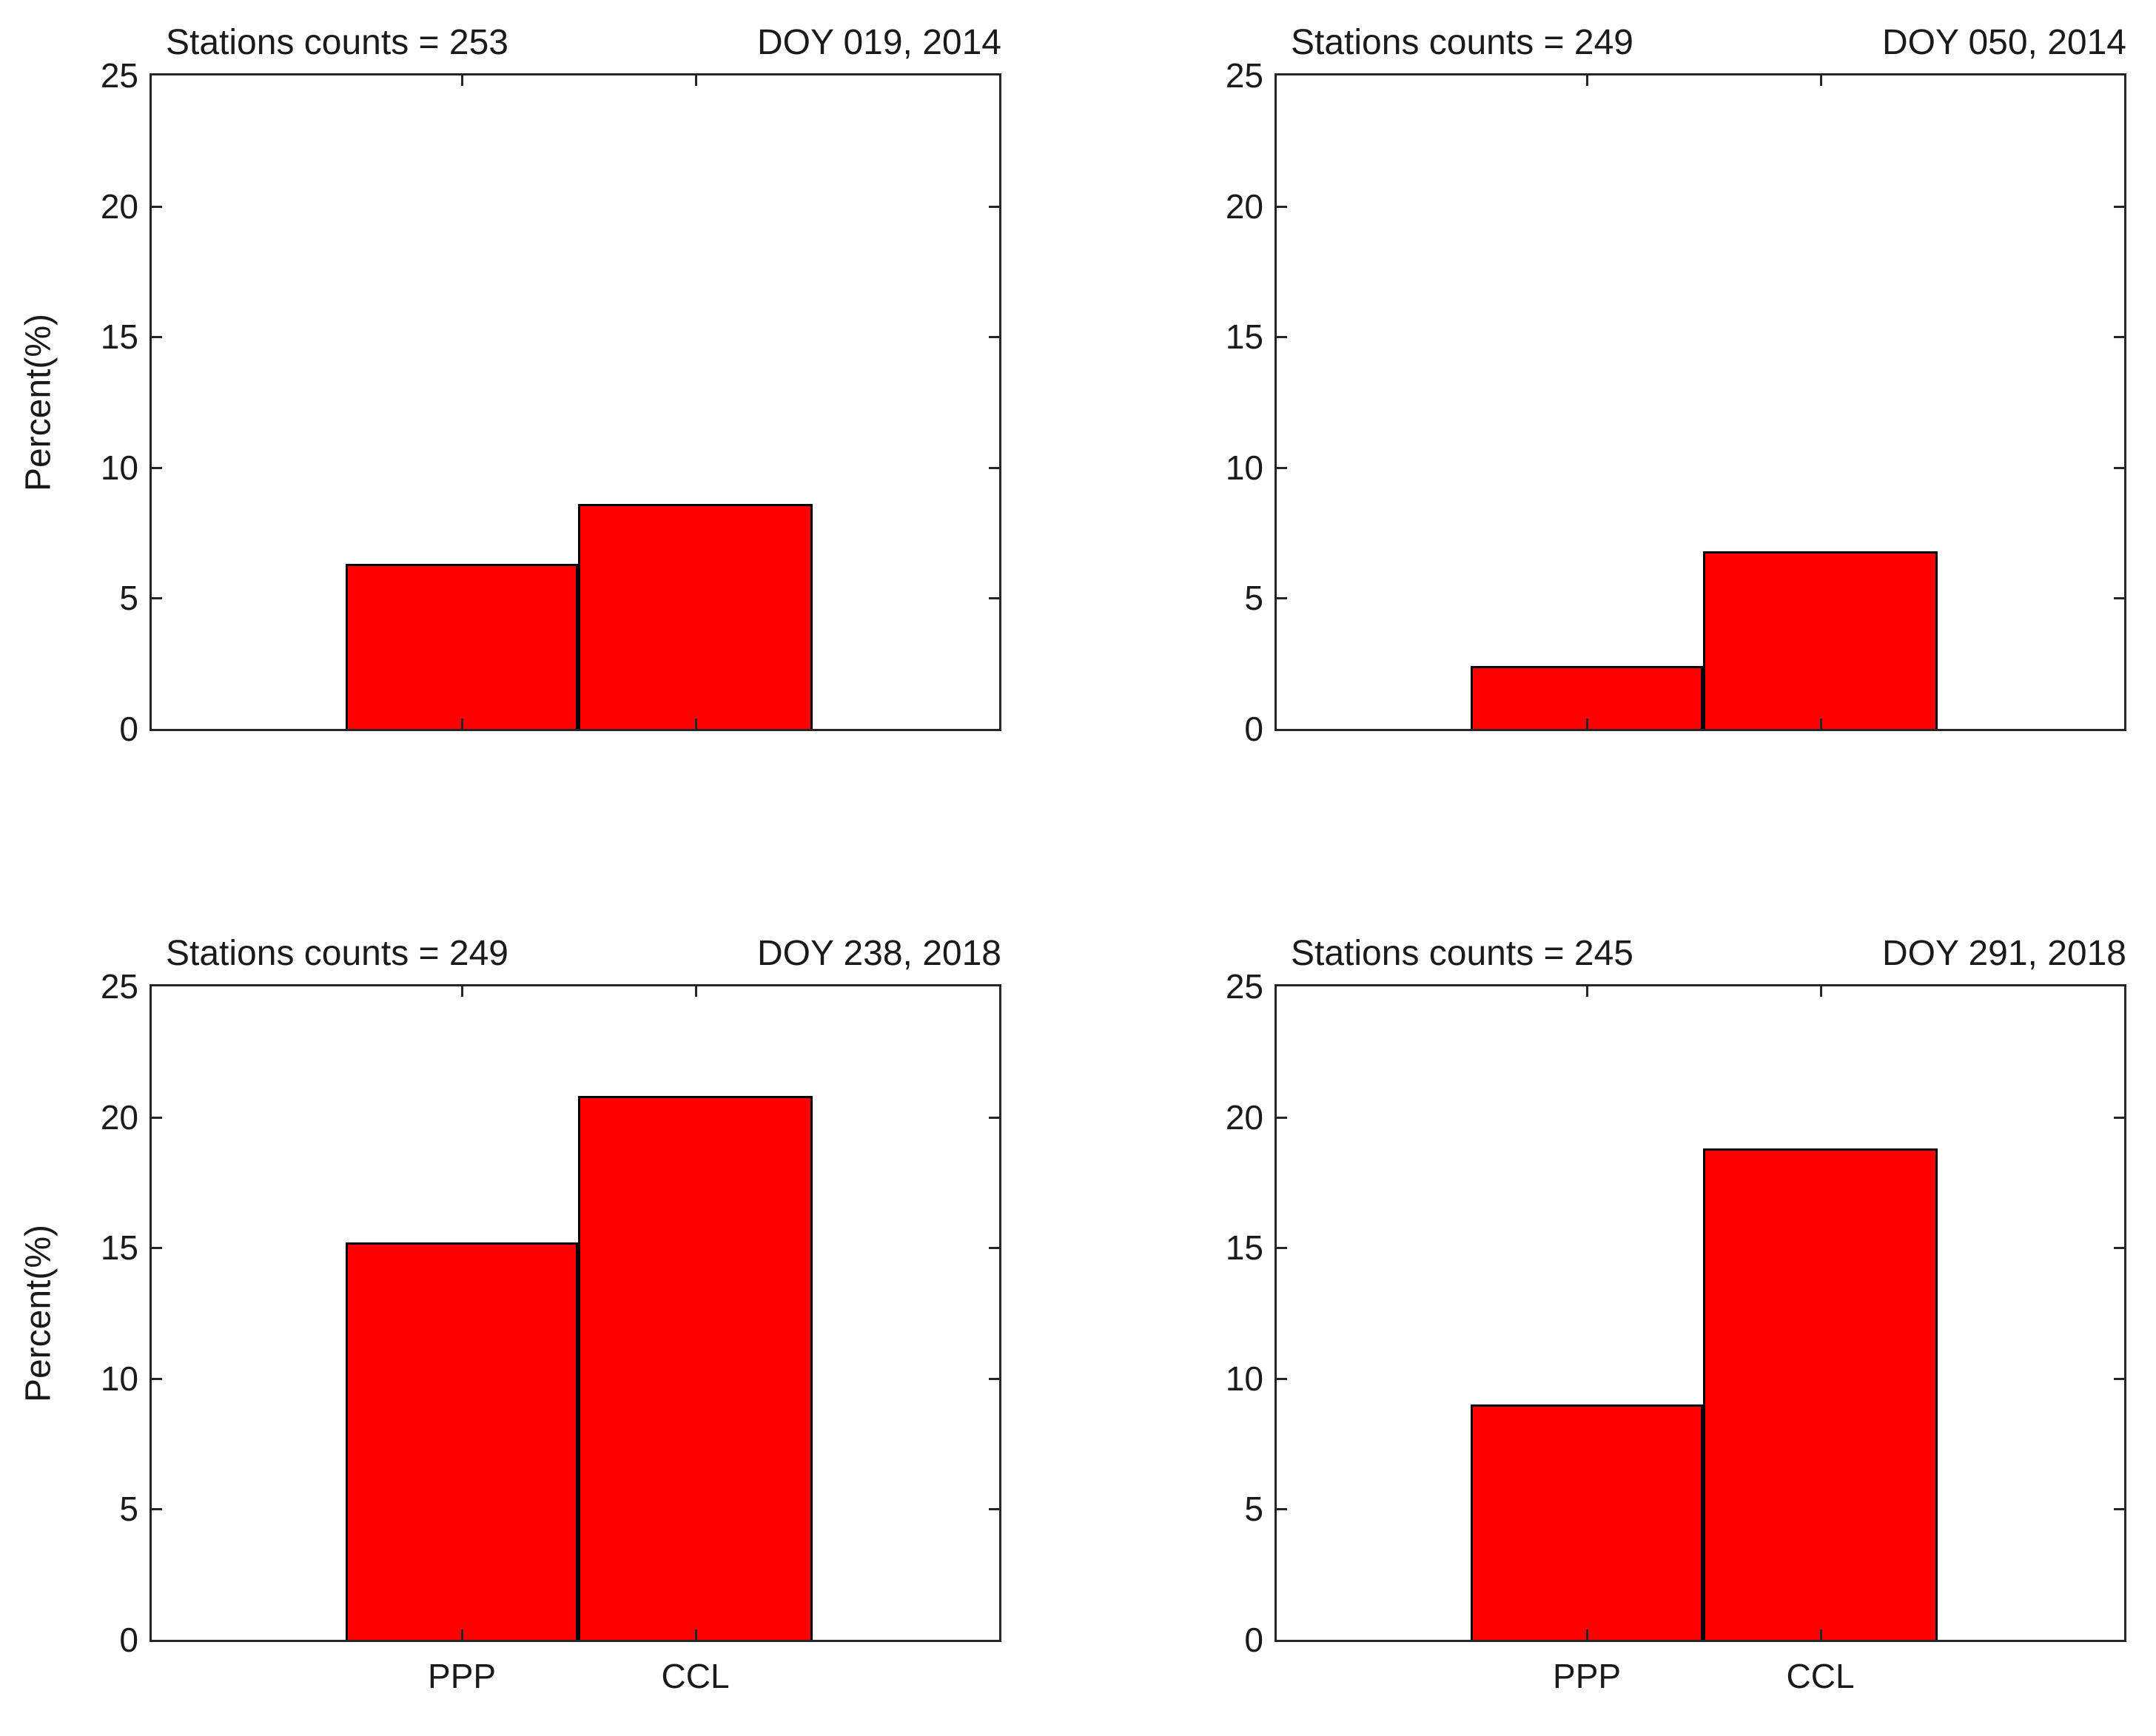 The height and width of the screenshot is (1736, 2156). Describe the element at coordinates (575, 954) in the screenshot. I see `subplot-title: Stations counts = 249 DOY 238, 2018` at that location.